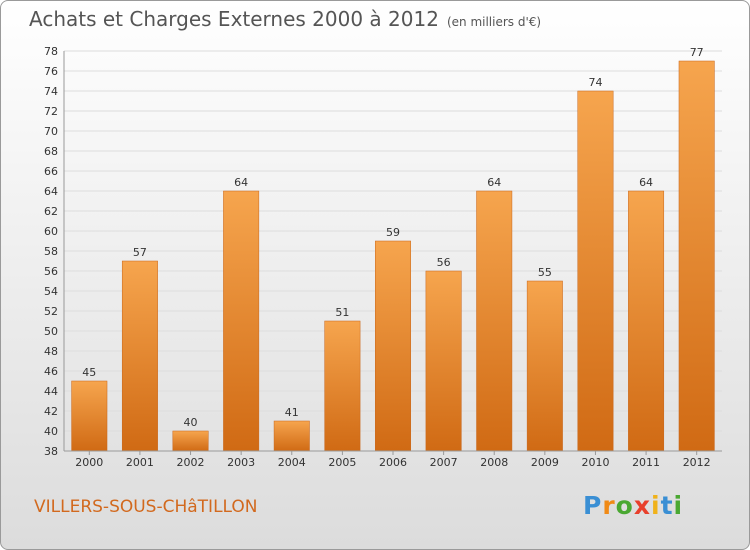  What do you see at coordinates (494, 22) in the screenshot?
I see `title-unit: (en milliers d'€)` at bounding box center [494, 22].